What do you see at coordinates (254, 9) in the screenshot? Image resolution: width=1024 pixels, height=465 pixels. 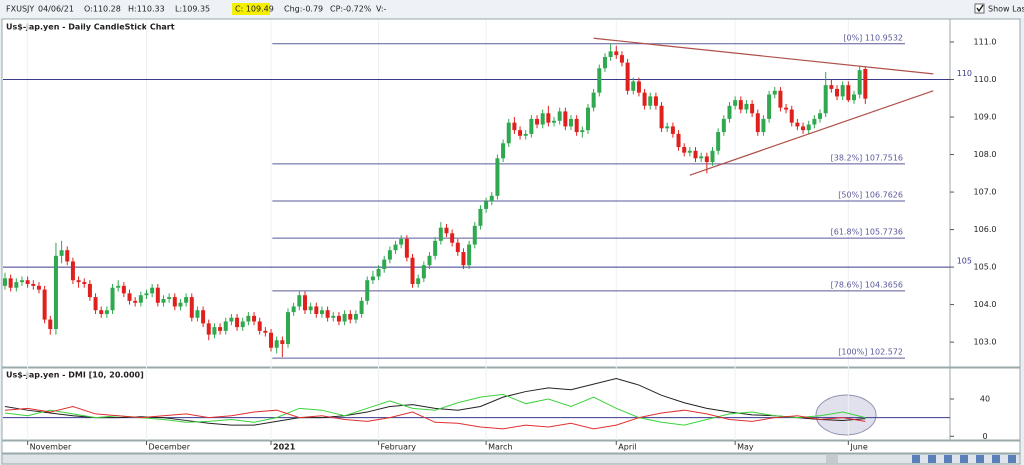 I see `close: C: 109.49` at bounding box center [254, 9].